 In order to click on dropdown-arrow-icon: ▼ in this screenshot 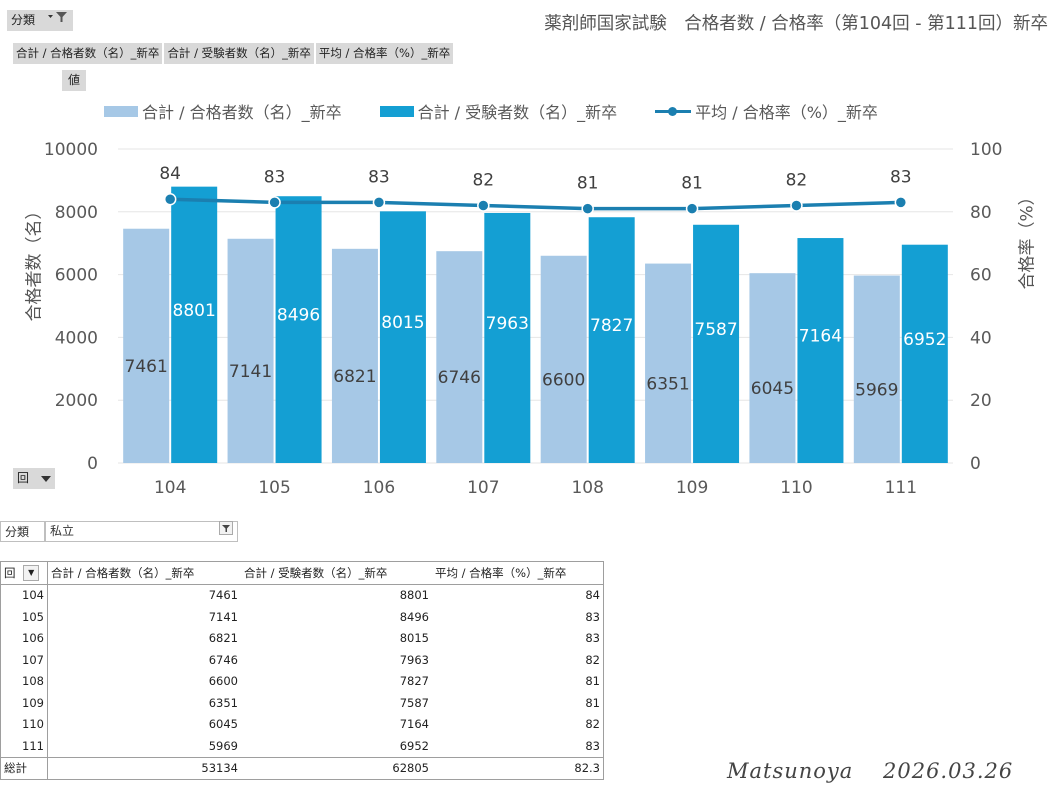, I will do `click(31, 573)`.